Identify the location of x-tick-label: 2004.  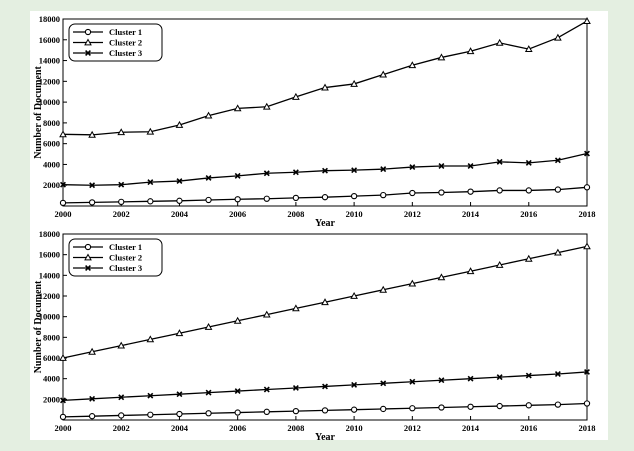
(180, 214).